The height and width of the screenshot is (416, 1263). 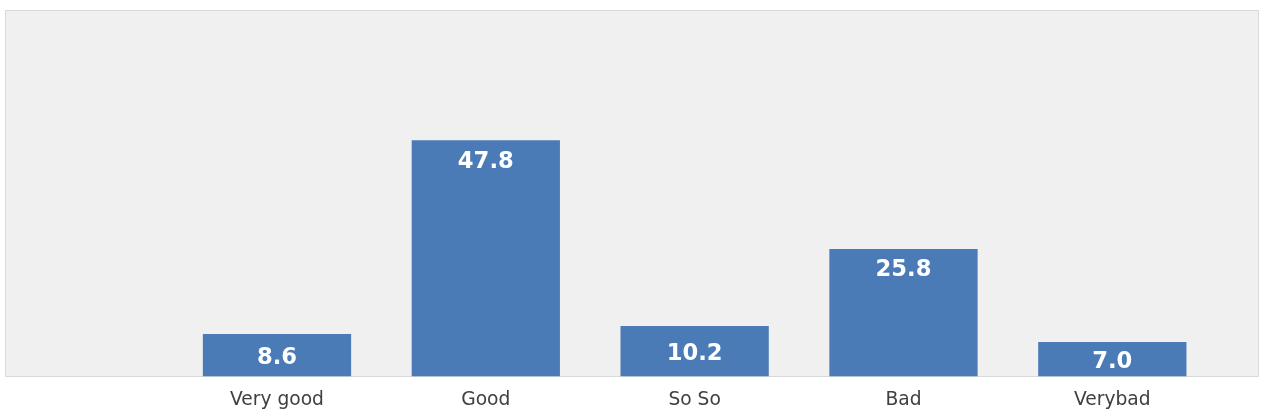 What do you see at coordinates (486, 398) in the screenshot?
I see `x-tick-label: Good` at bounding box center [486, 398].